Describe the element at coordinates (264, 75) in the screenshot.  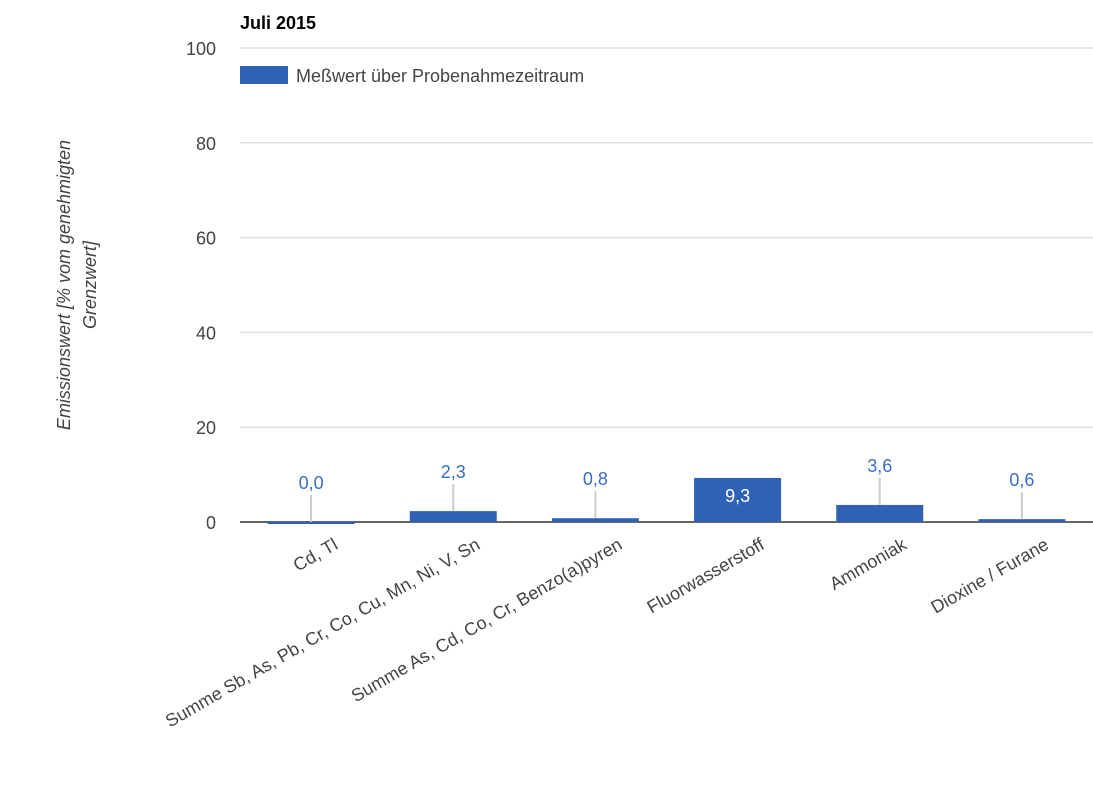
I see `legend-swatch` at that location.